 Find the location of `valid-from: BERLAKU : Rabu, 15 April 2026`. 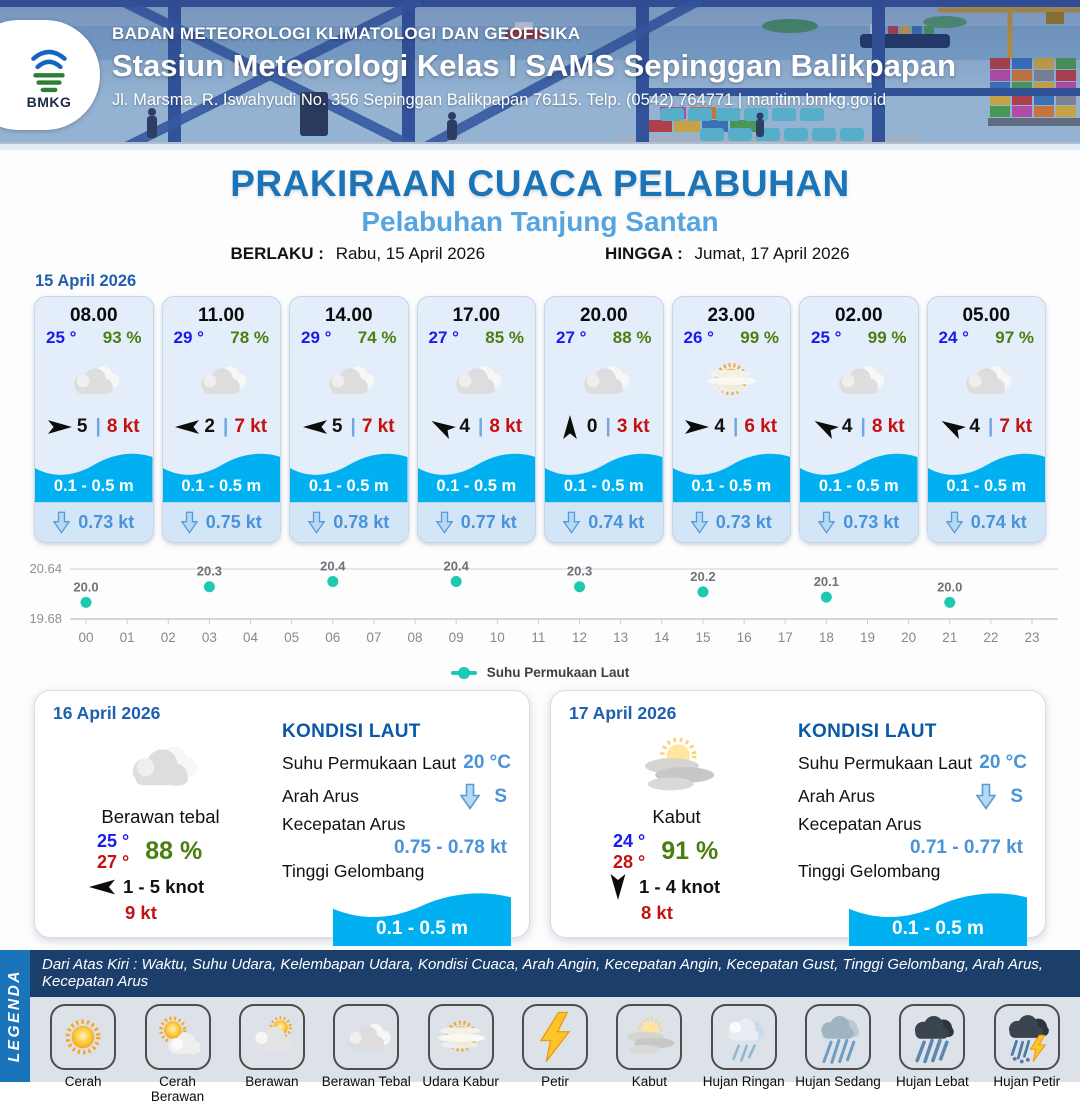

valid-from: BERLAKU : Rabu, 15 April 2026 is located at coordinates (357, 254).